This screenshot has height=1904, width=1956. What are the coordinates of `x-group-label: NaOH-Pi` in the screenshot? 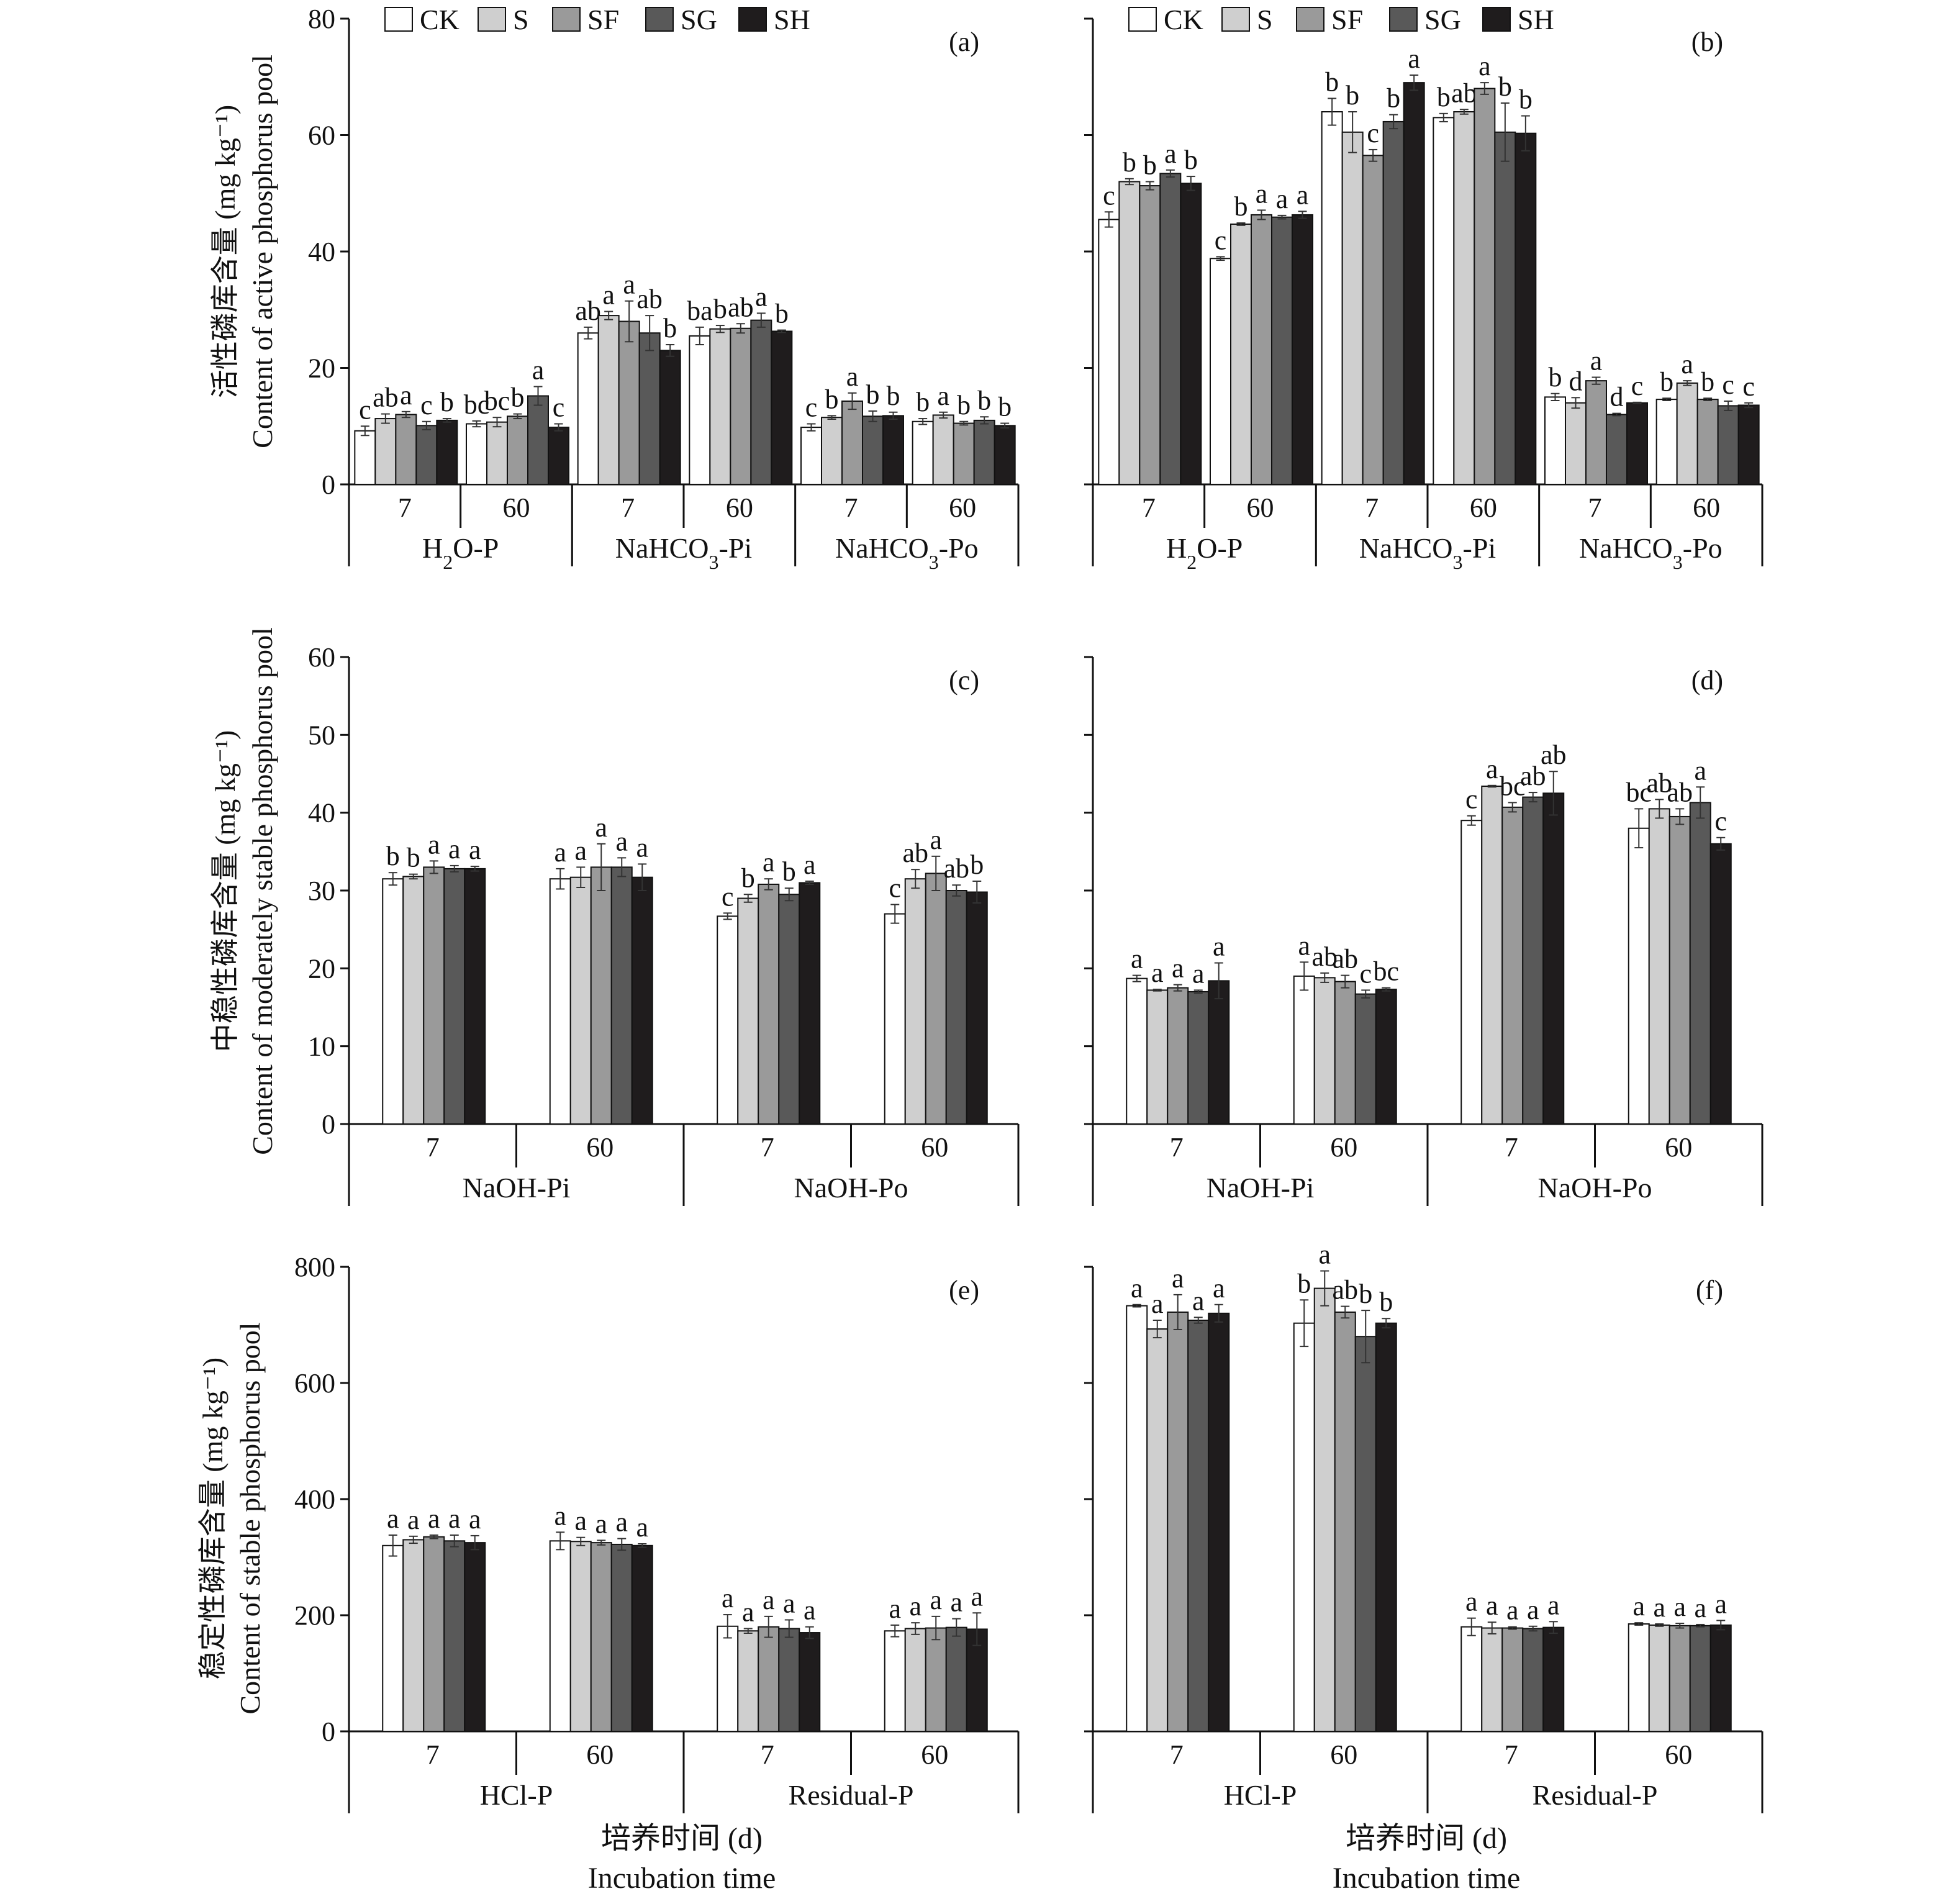 It's located at (517, 1188).